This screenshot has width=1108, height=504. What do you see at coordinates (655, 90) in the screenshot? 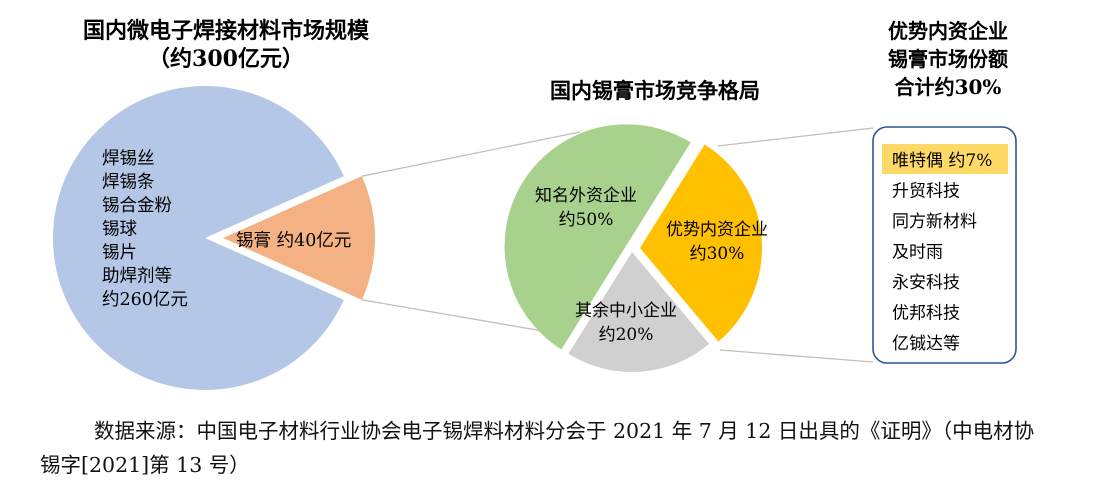
I see `competition-title: 国内锡膏市场竞争格局` at bounding box center [655, 90].